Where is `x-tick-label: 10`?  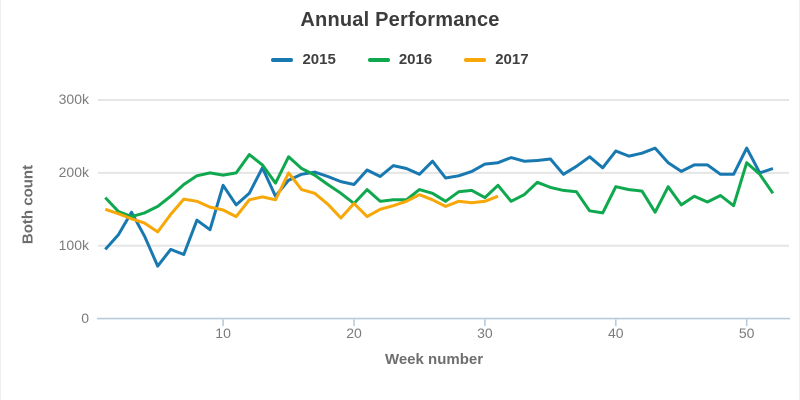 x-tick-label: 10 is located at coordinates (223, 333).